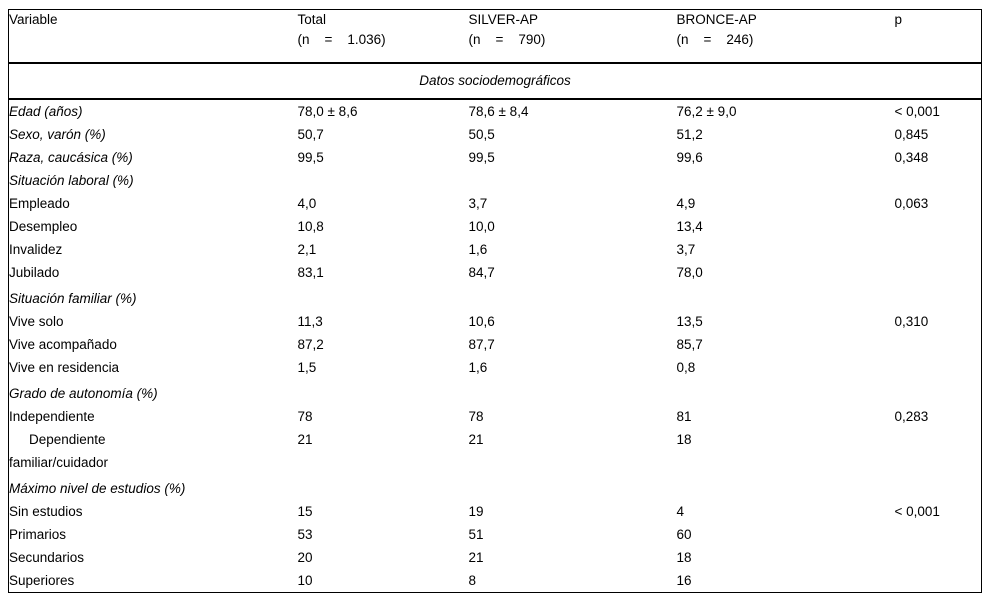 Image resolution: width=992 pixels, height=603 pixels. Describe the element at coordinates (305, 439) in the screenshot. I see `cell-total: 21` at that location.